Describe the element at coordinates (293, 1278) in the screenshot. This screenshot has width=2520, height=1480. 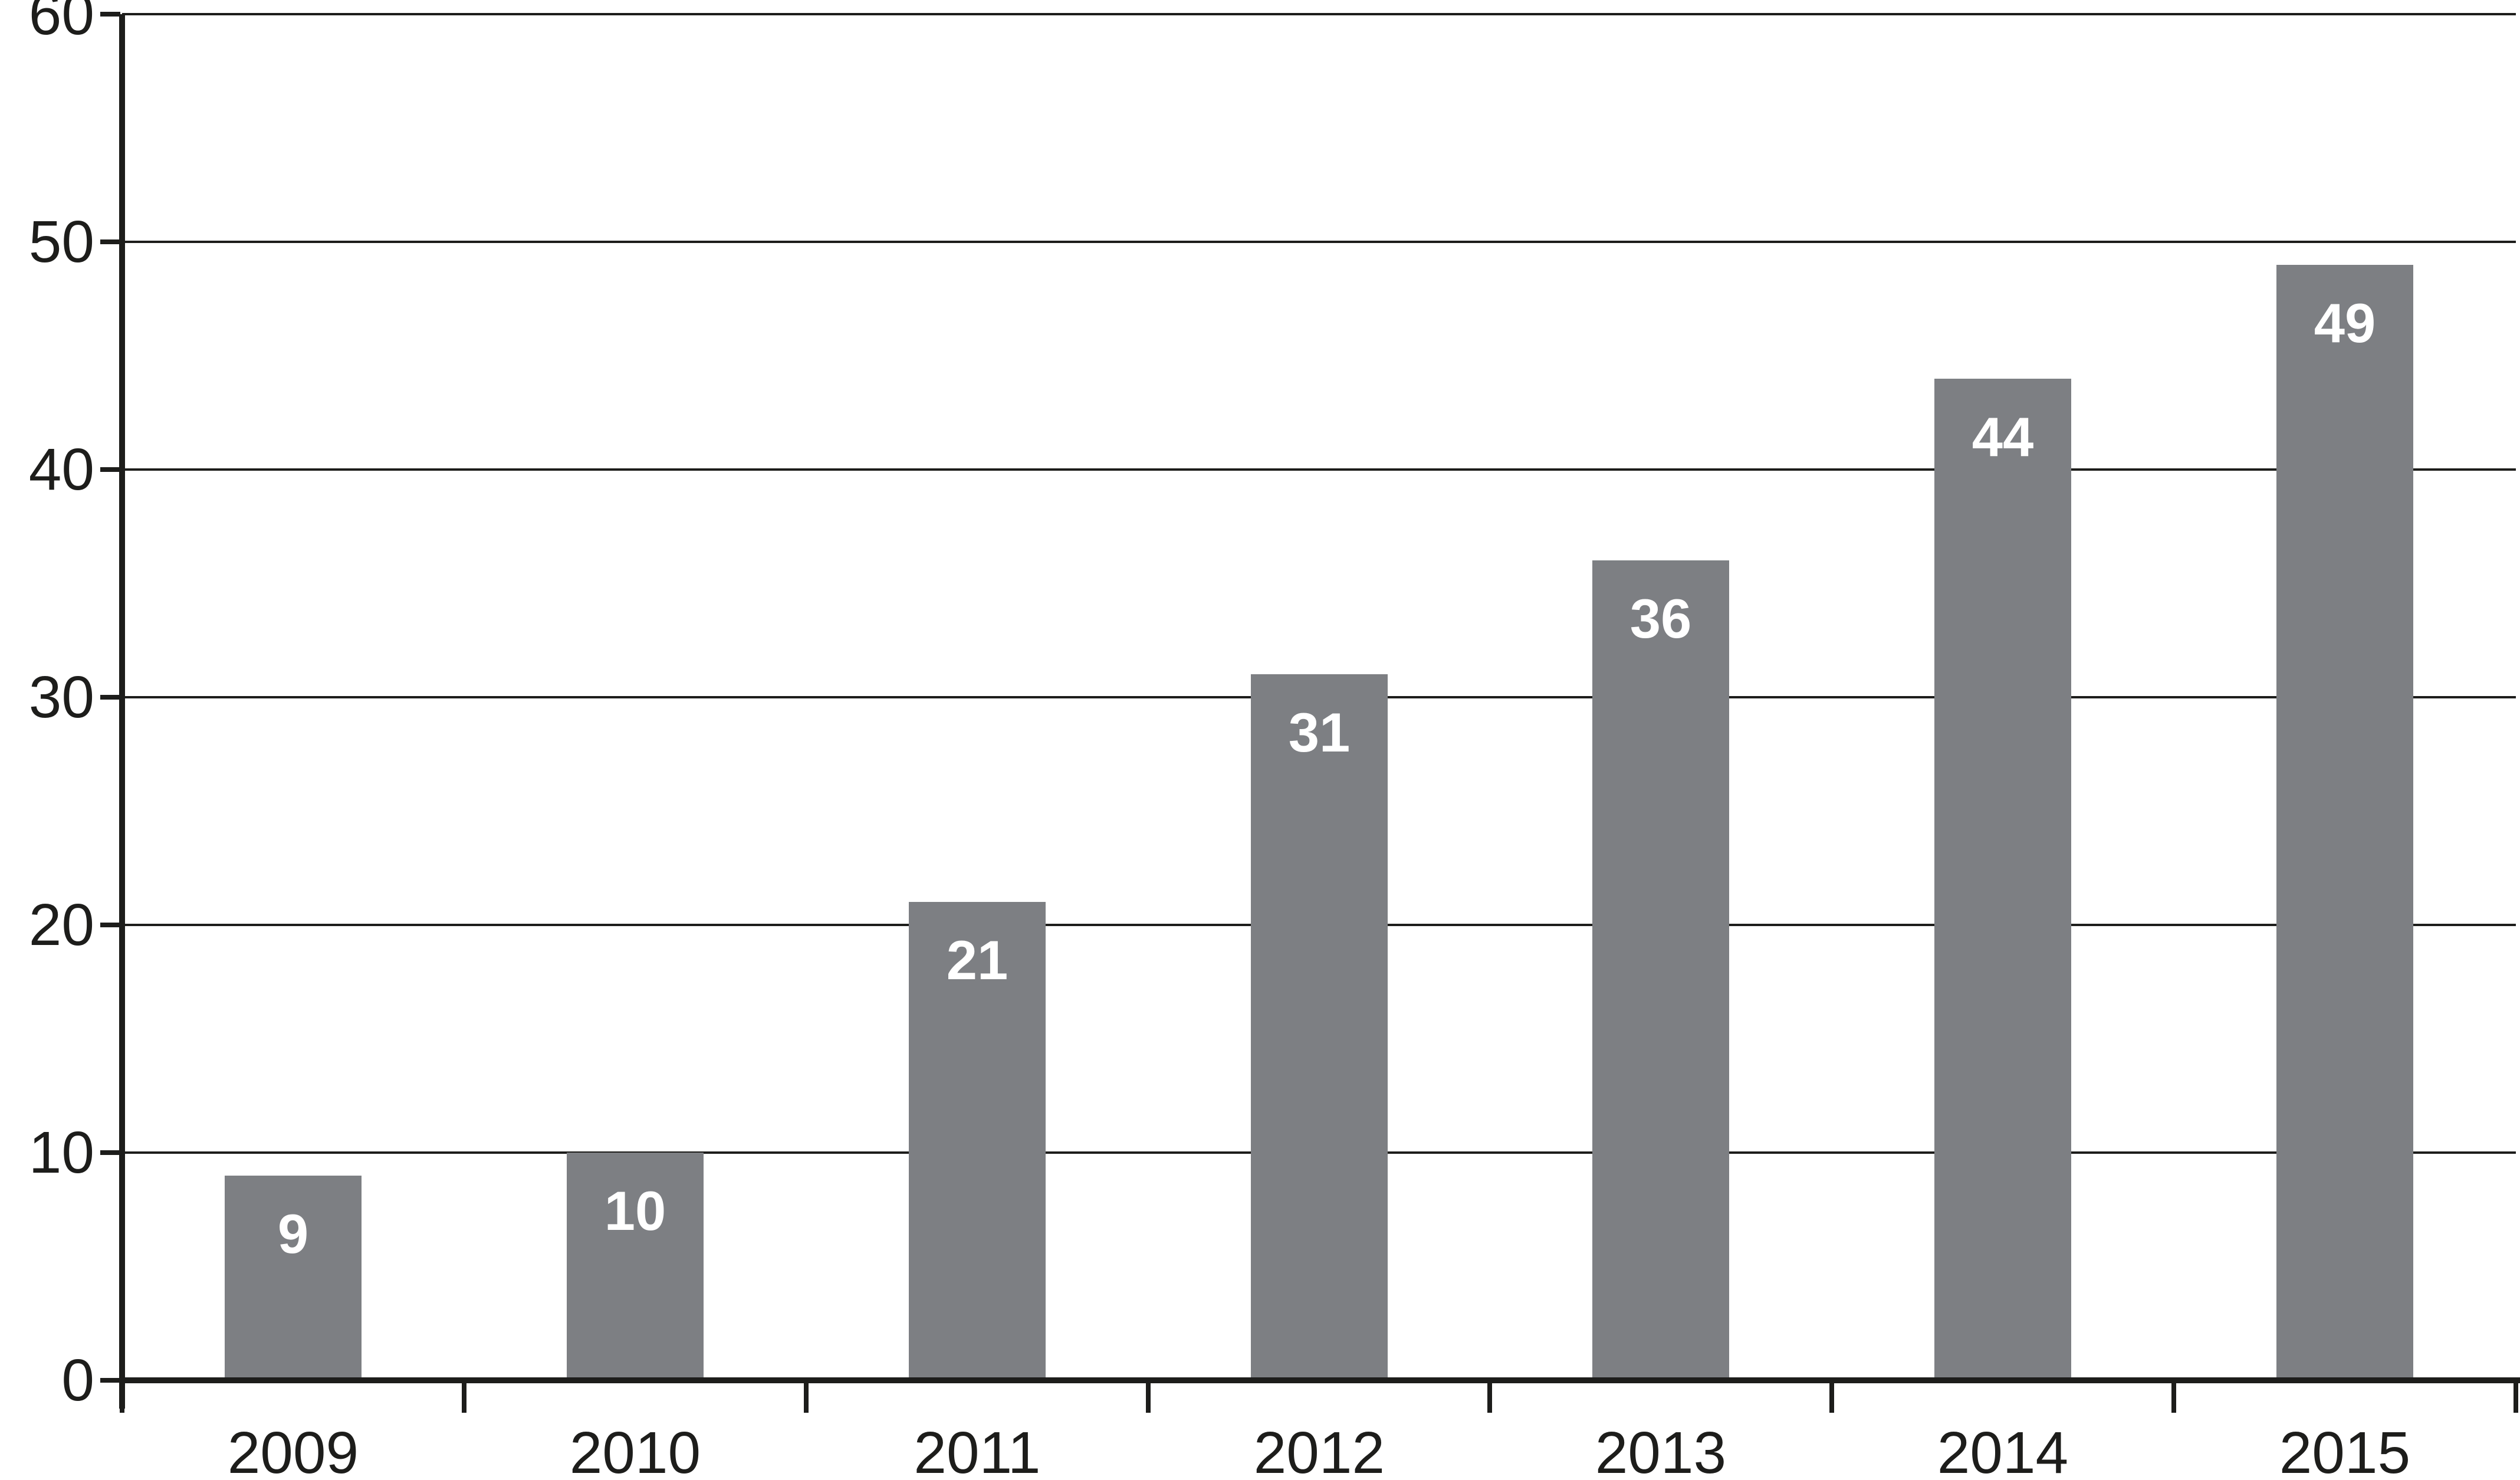
I see `bar-2009: 9` at that location.